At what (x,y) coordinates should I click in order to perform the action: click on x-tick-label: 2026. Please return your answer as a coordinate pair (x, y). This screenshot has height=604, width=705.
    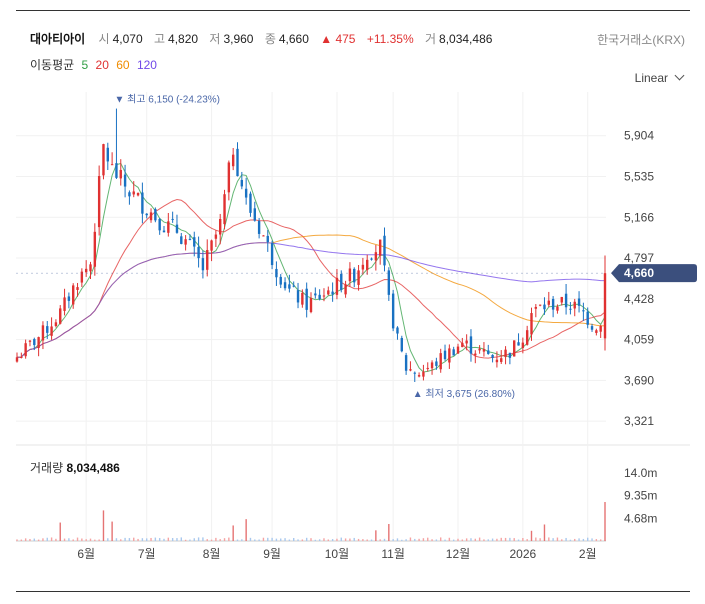
    Looking at the image, I should click on (523, 554).